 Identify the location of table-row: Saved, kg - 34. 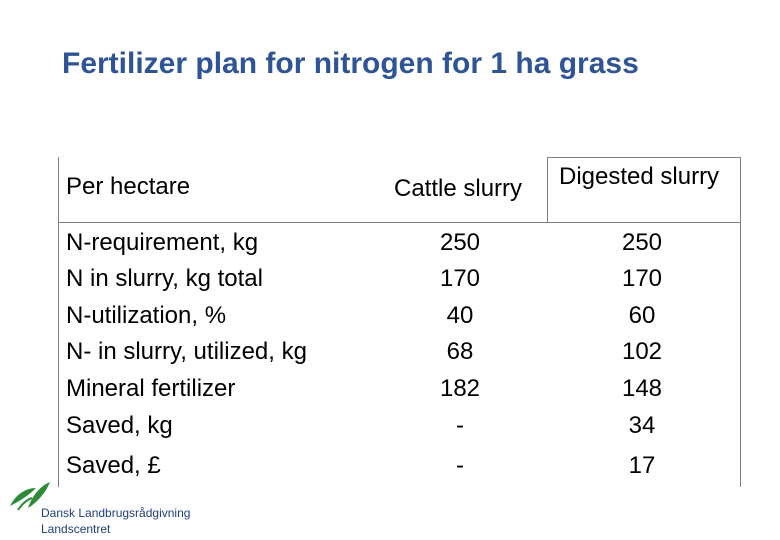
(390, 430).